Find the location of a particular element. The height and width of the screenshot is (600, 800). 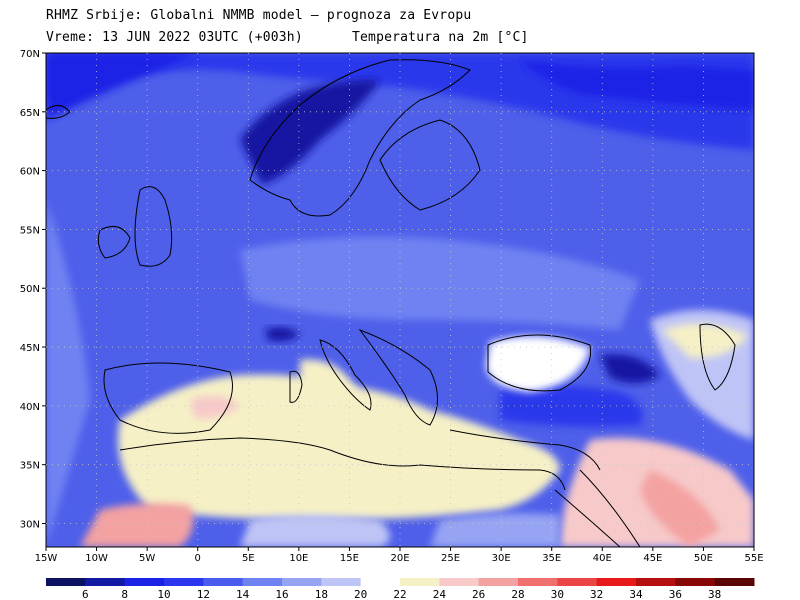

lon-label: 5W is located at coordinates (147, 558).